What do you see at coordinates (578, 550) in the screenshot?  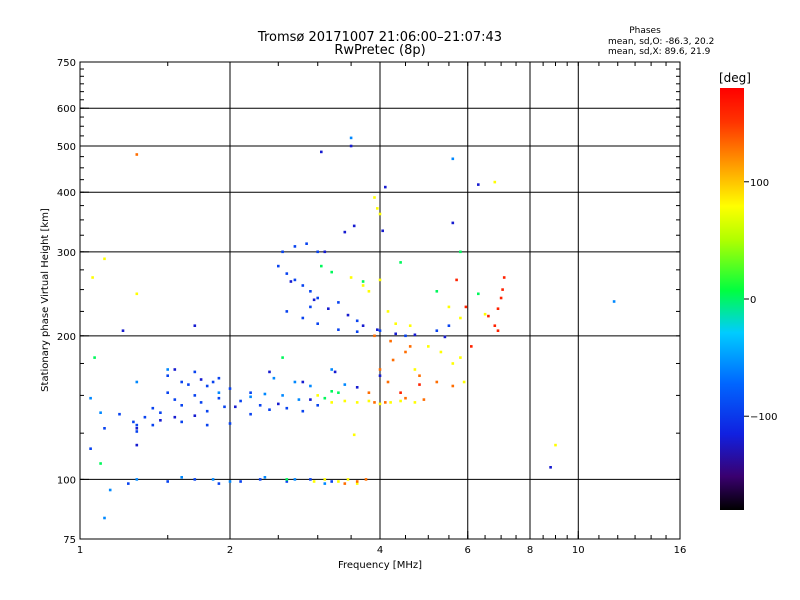 I see `x-tick-label: 10` at bounding box center [578, 550].